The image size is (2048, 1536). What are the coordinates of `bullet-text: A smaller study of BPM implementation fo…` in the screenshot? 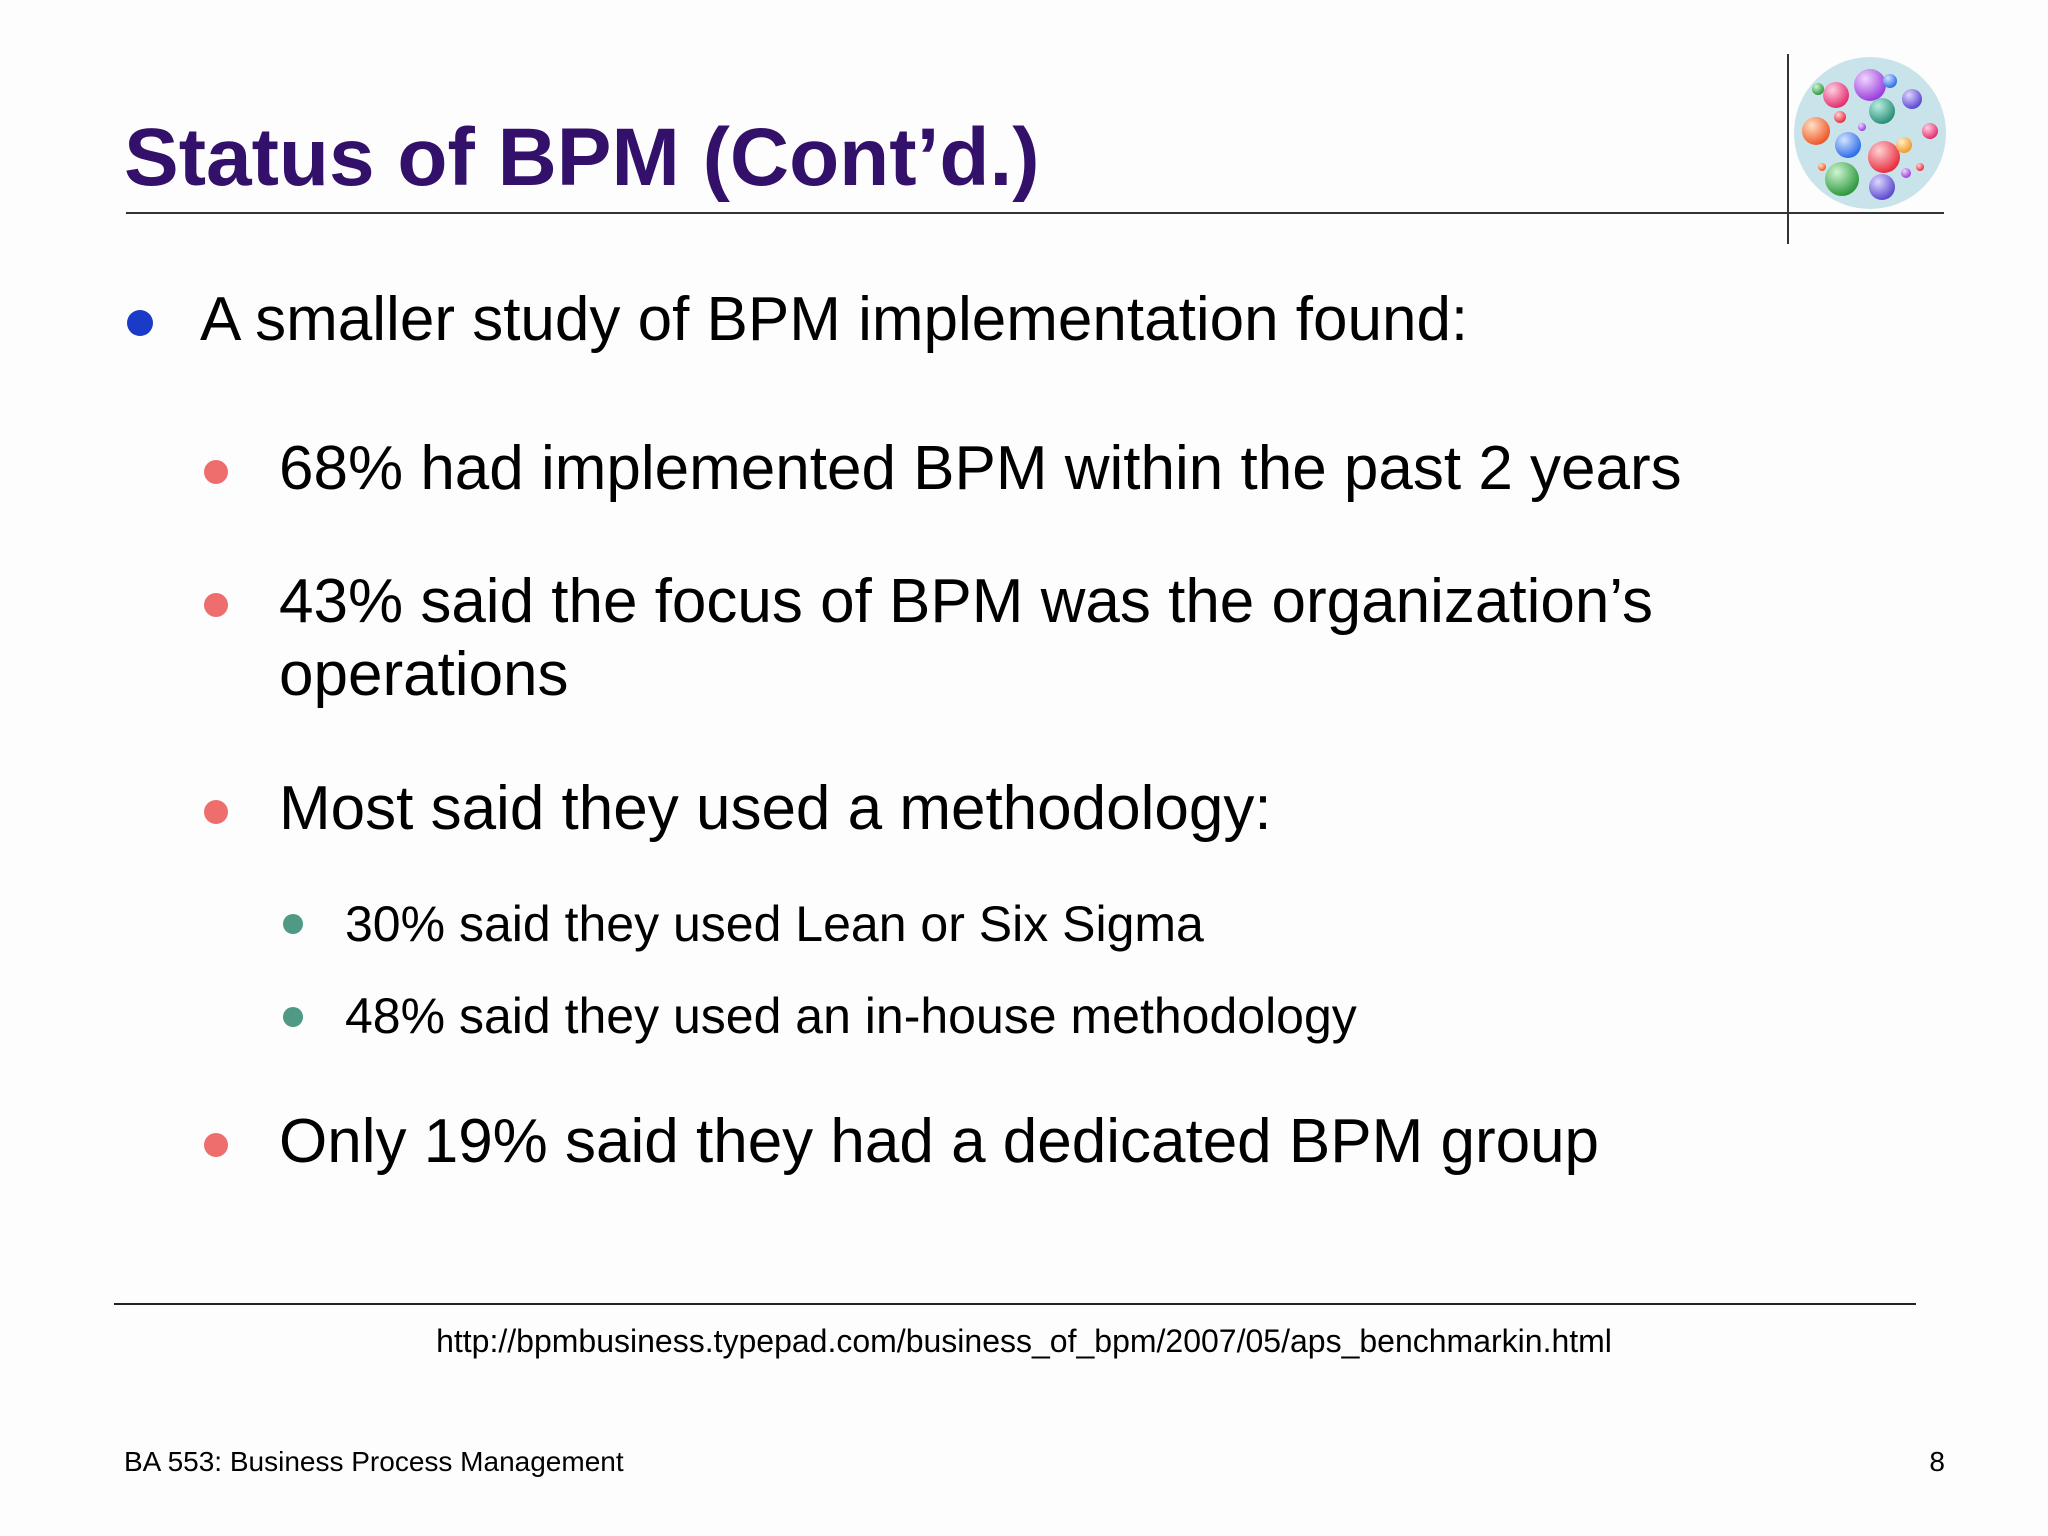 It's located at (834, 319).